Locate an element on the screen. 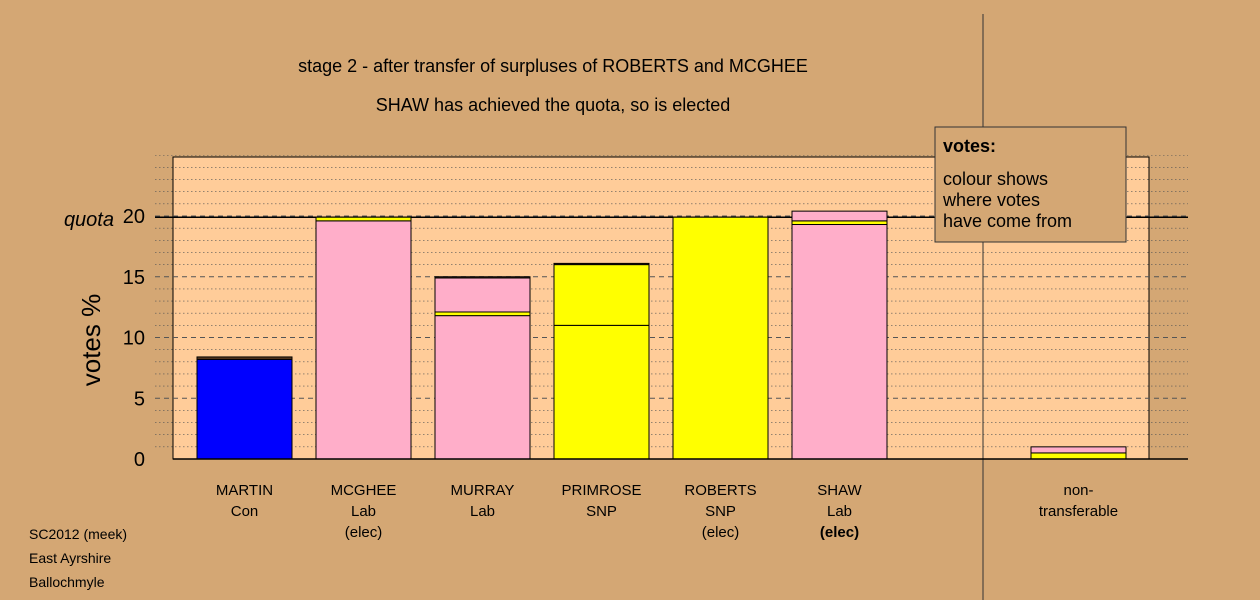 Image resolution: width=1260 pixels, height=600 pixels. footer-line-3: Ballochmyle is located at coordinates (67, 582).